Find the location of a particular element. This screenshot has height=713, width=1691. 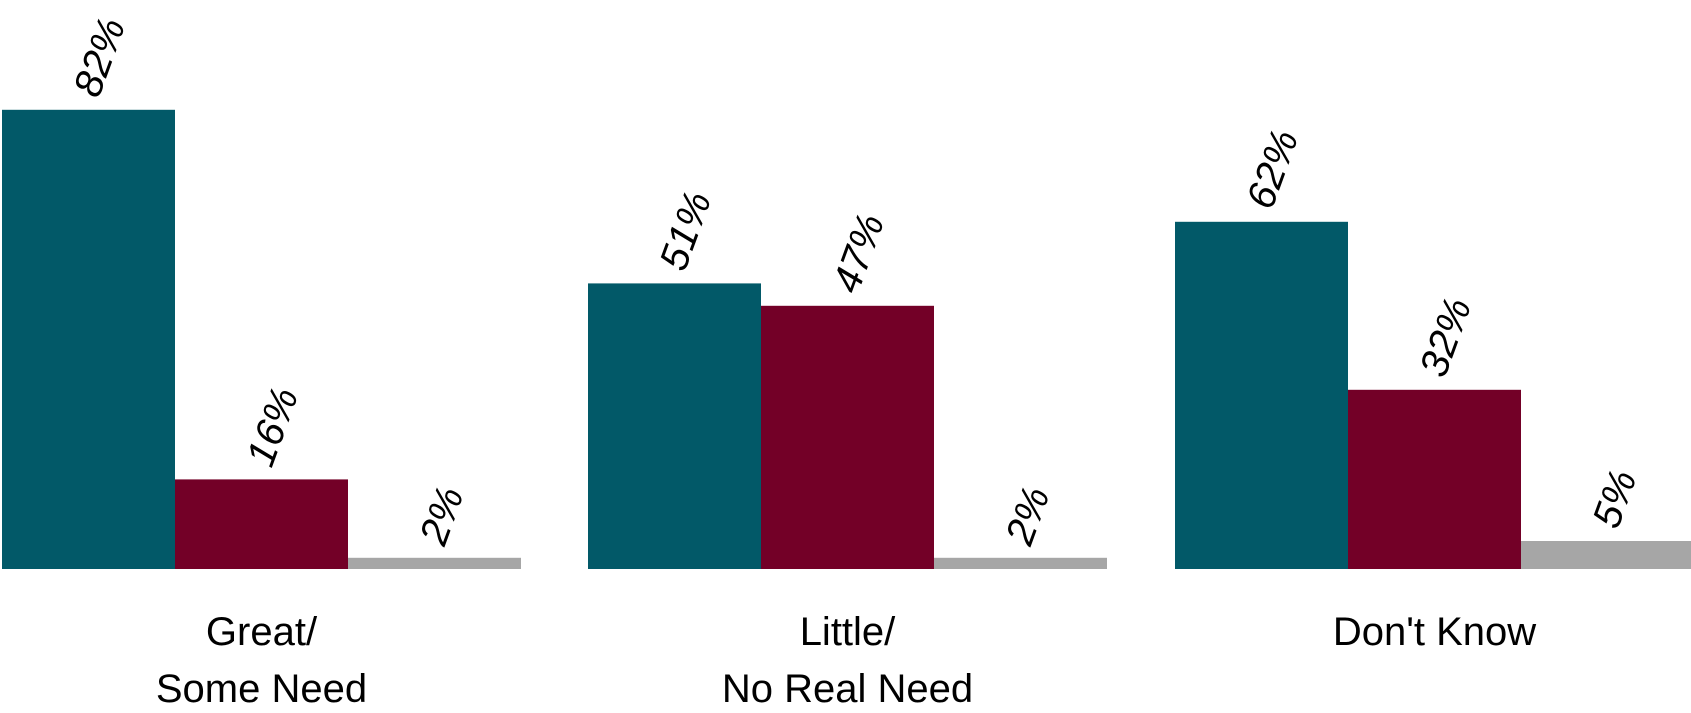

value-label-series-2-cat-2: 47% is located at coordinates (859, 253).